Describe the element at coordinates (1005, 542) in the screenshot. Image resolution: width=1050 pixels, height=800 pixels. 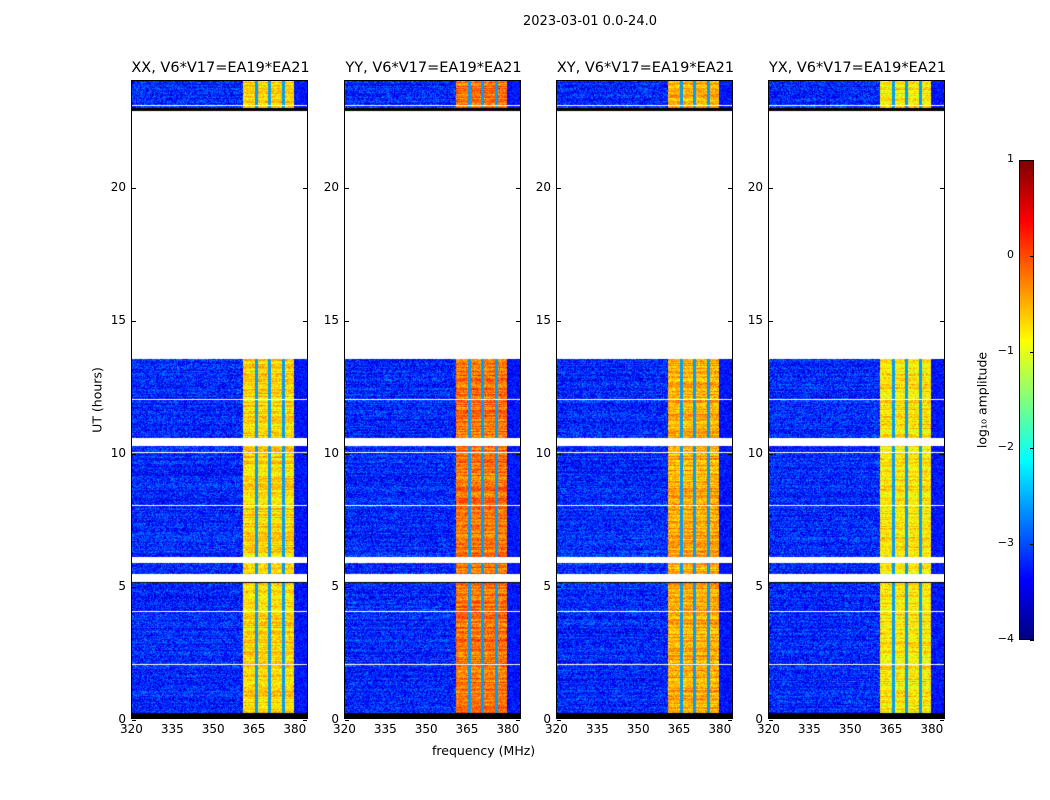
I see `colorbar-tick-label: −3` at that location.